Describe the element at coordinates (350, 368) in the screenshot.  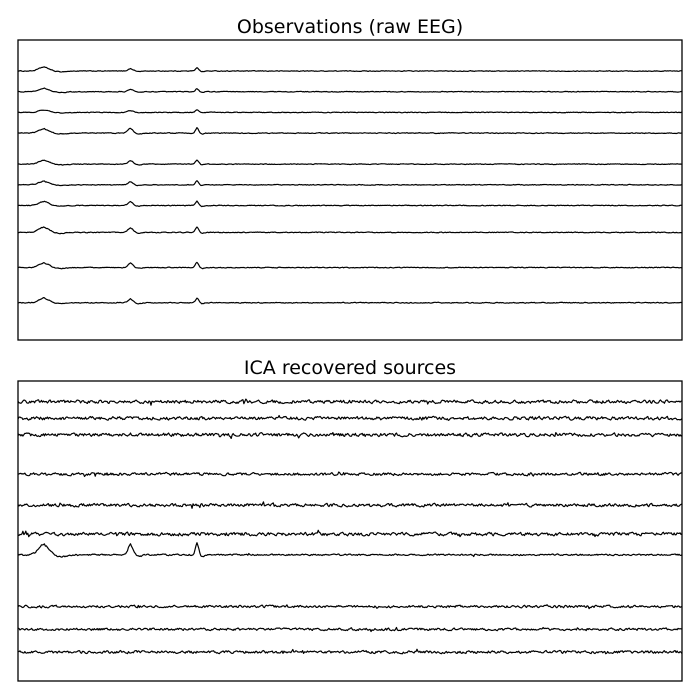
I see `panel-2-title: ICA recovered sources` at that location.